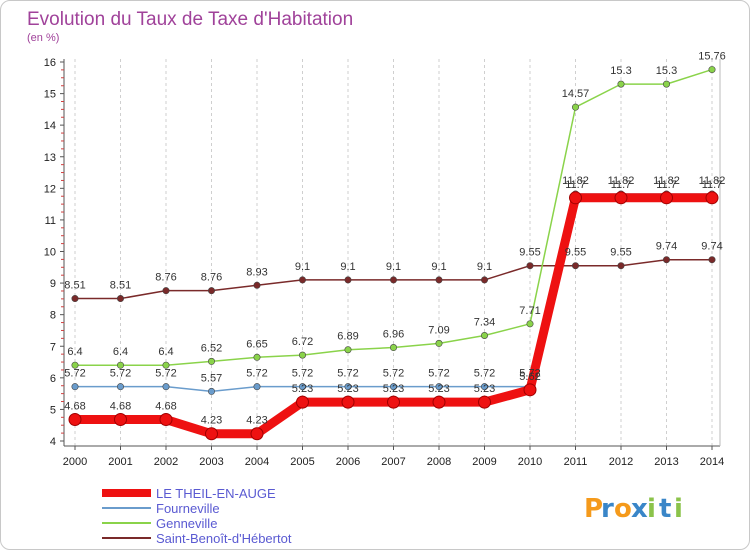 Image resolution: width=750 pixels, height=550 pixels. What do you see at coordinates (665, 509) in the screenshot?
I see `logo-letter: t` at bounding box center [665, 509].